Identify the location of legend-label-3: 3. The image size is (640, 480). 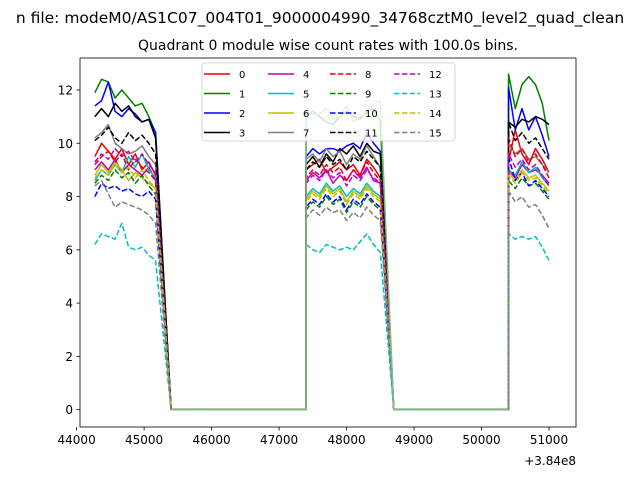
(242, 134).